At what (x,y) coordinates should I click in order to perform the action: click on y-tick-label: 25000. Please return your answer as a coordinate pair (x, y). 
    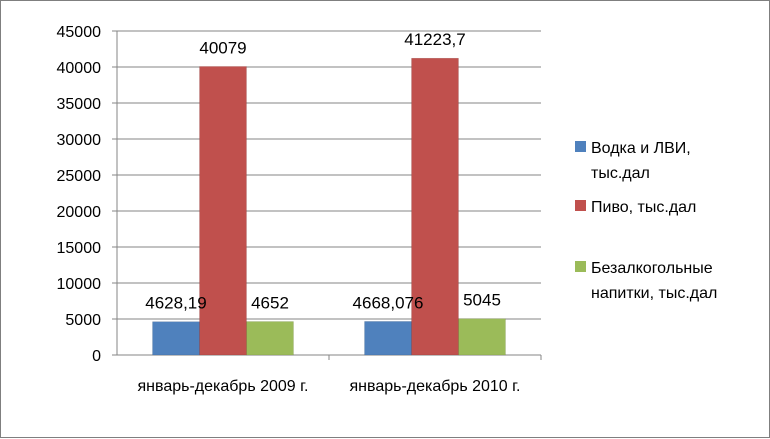
    Looking at the image, I should click on (79, 176).